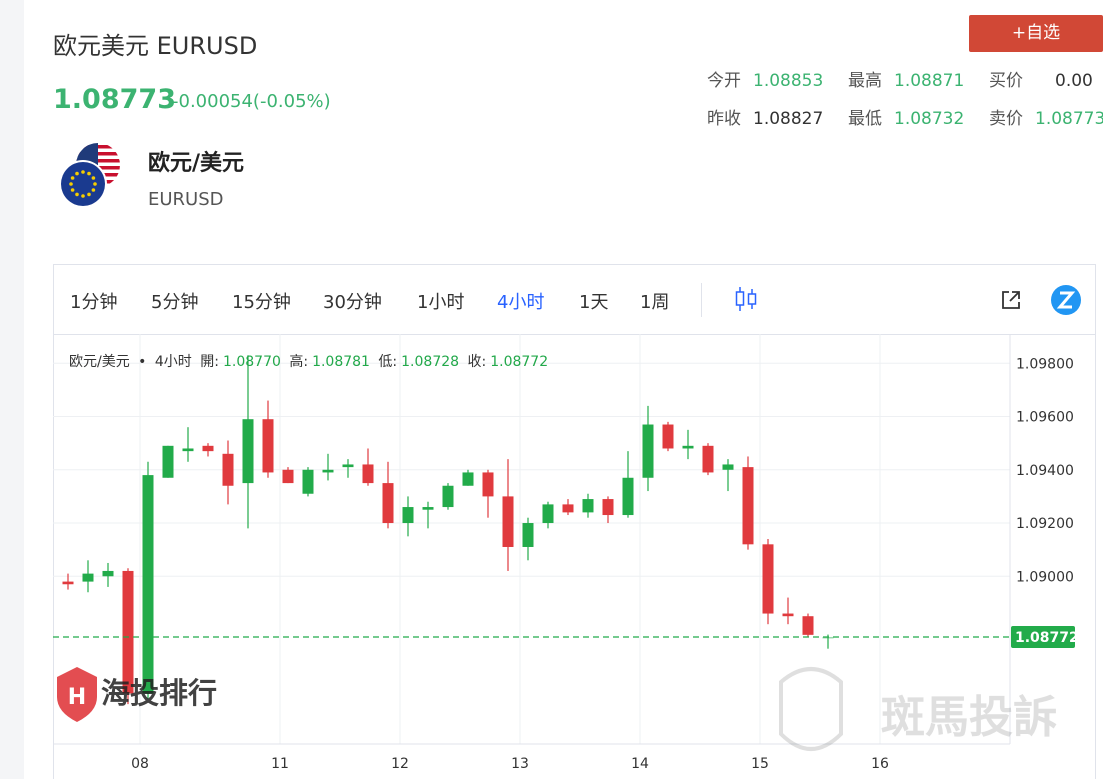 The height and width of the screenshot is (779, 1103). I want to click on timeframe-1w: 1周, so click(655, 302).